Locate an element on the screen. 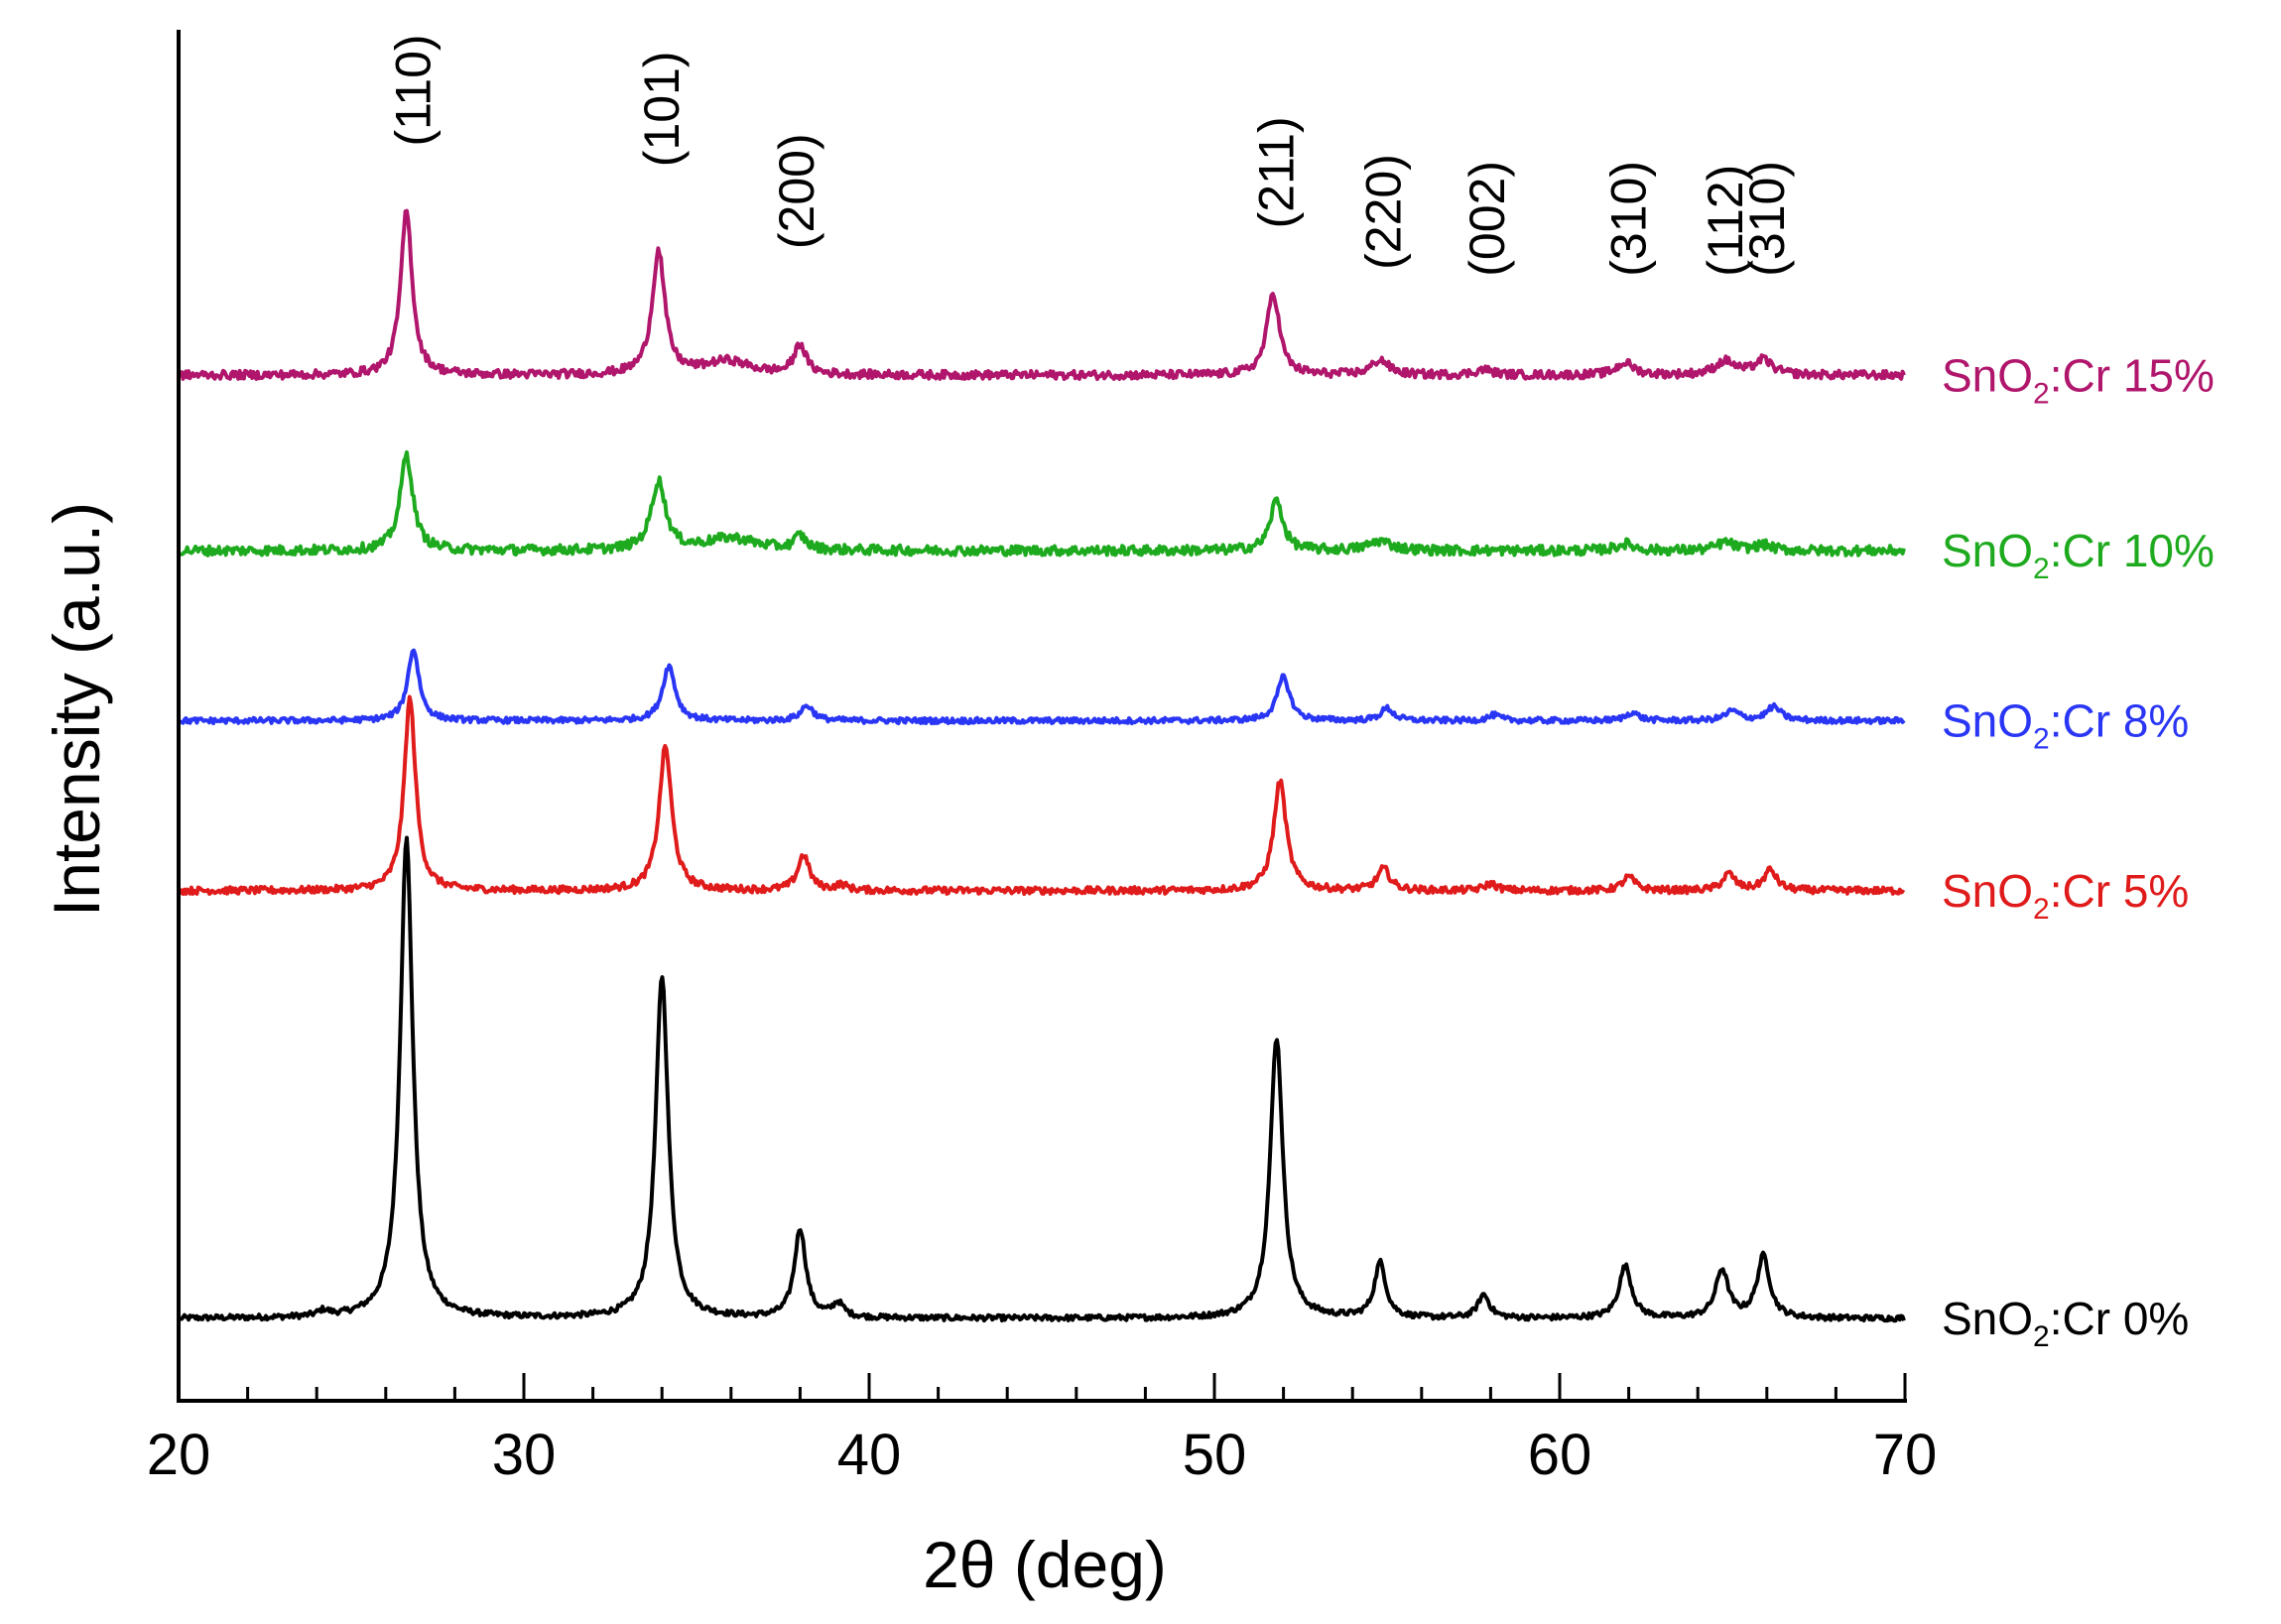 The width and height of the screenshot is (2281, 1624). x-tick-label: 30 is located at coordinates (524, 1455).